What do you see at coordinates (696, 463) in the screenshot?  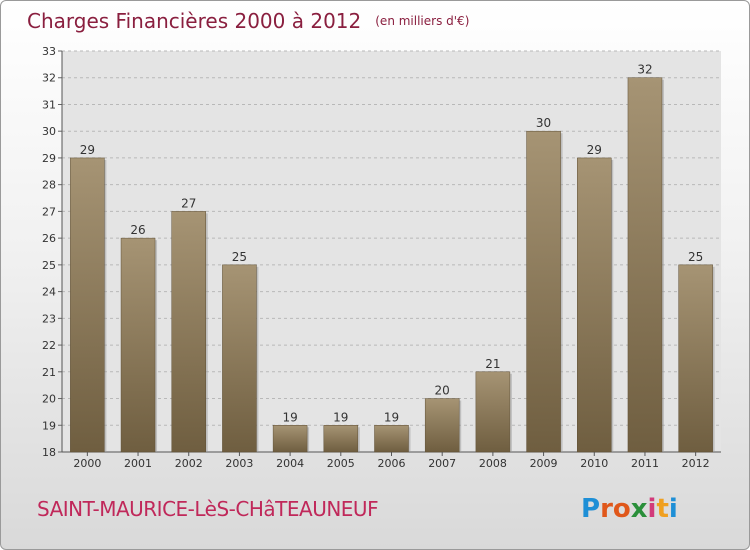 I see `x-tick-label: 2012` at bounding box center [696, 463].